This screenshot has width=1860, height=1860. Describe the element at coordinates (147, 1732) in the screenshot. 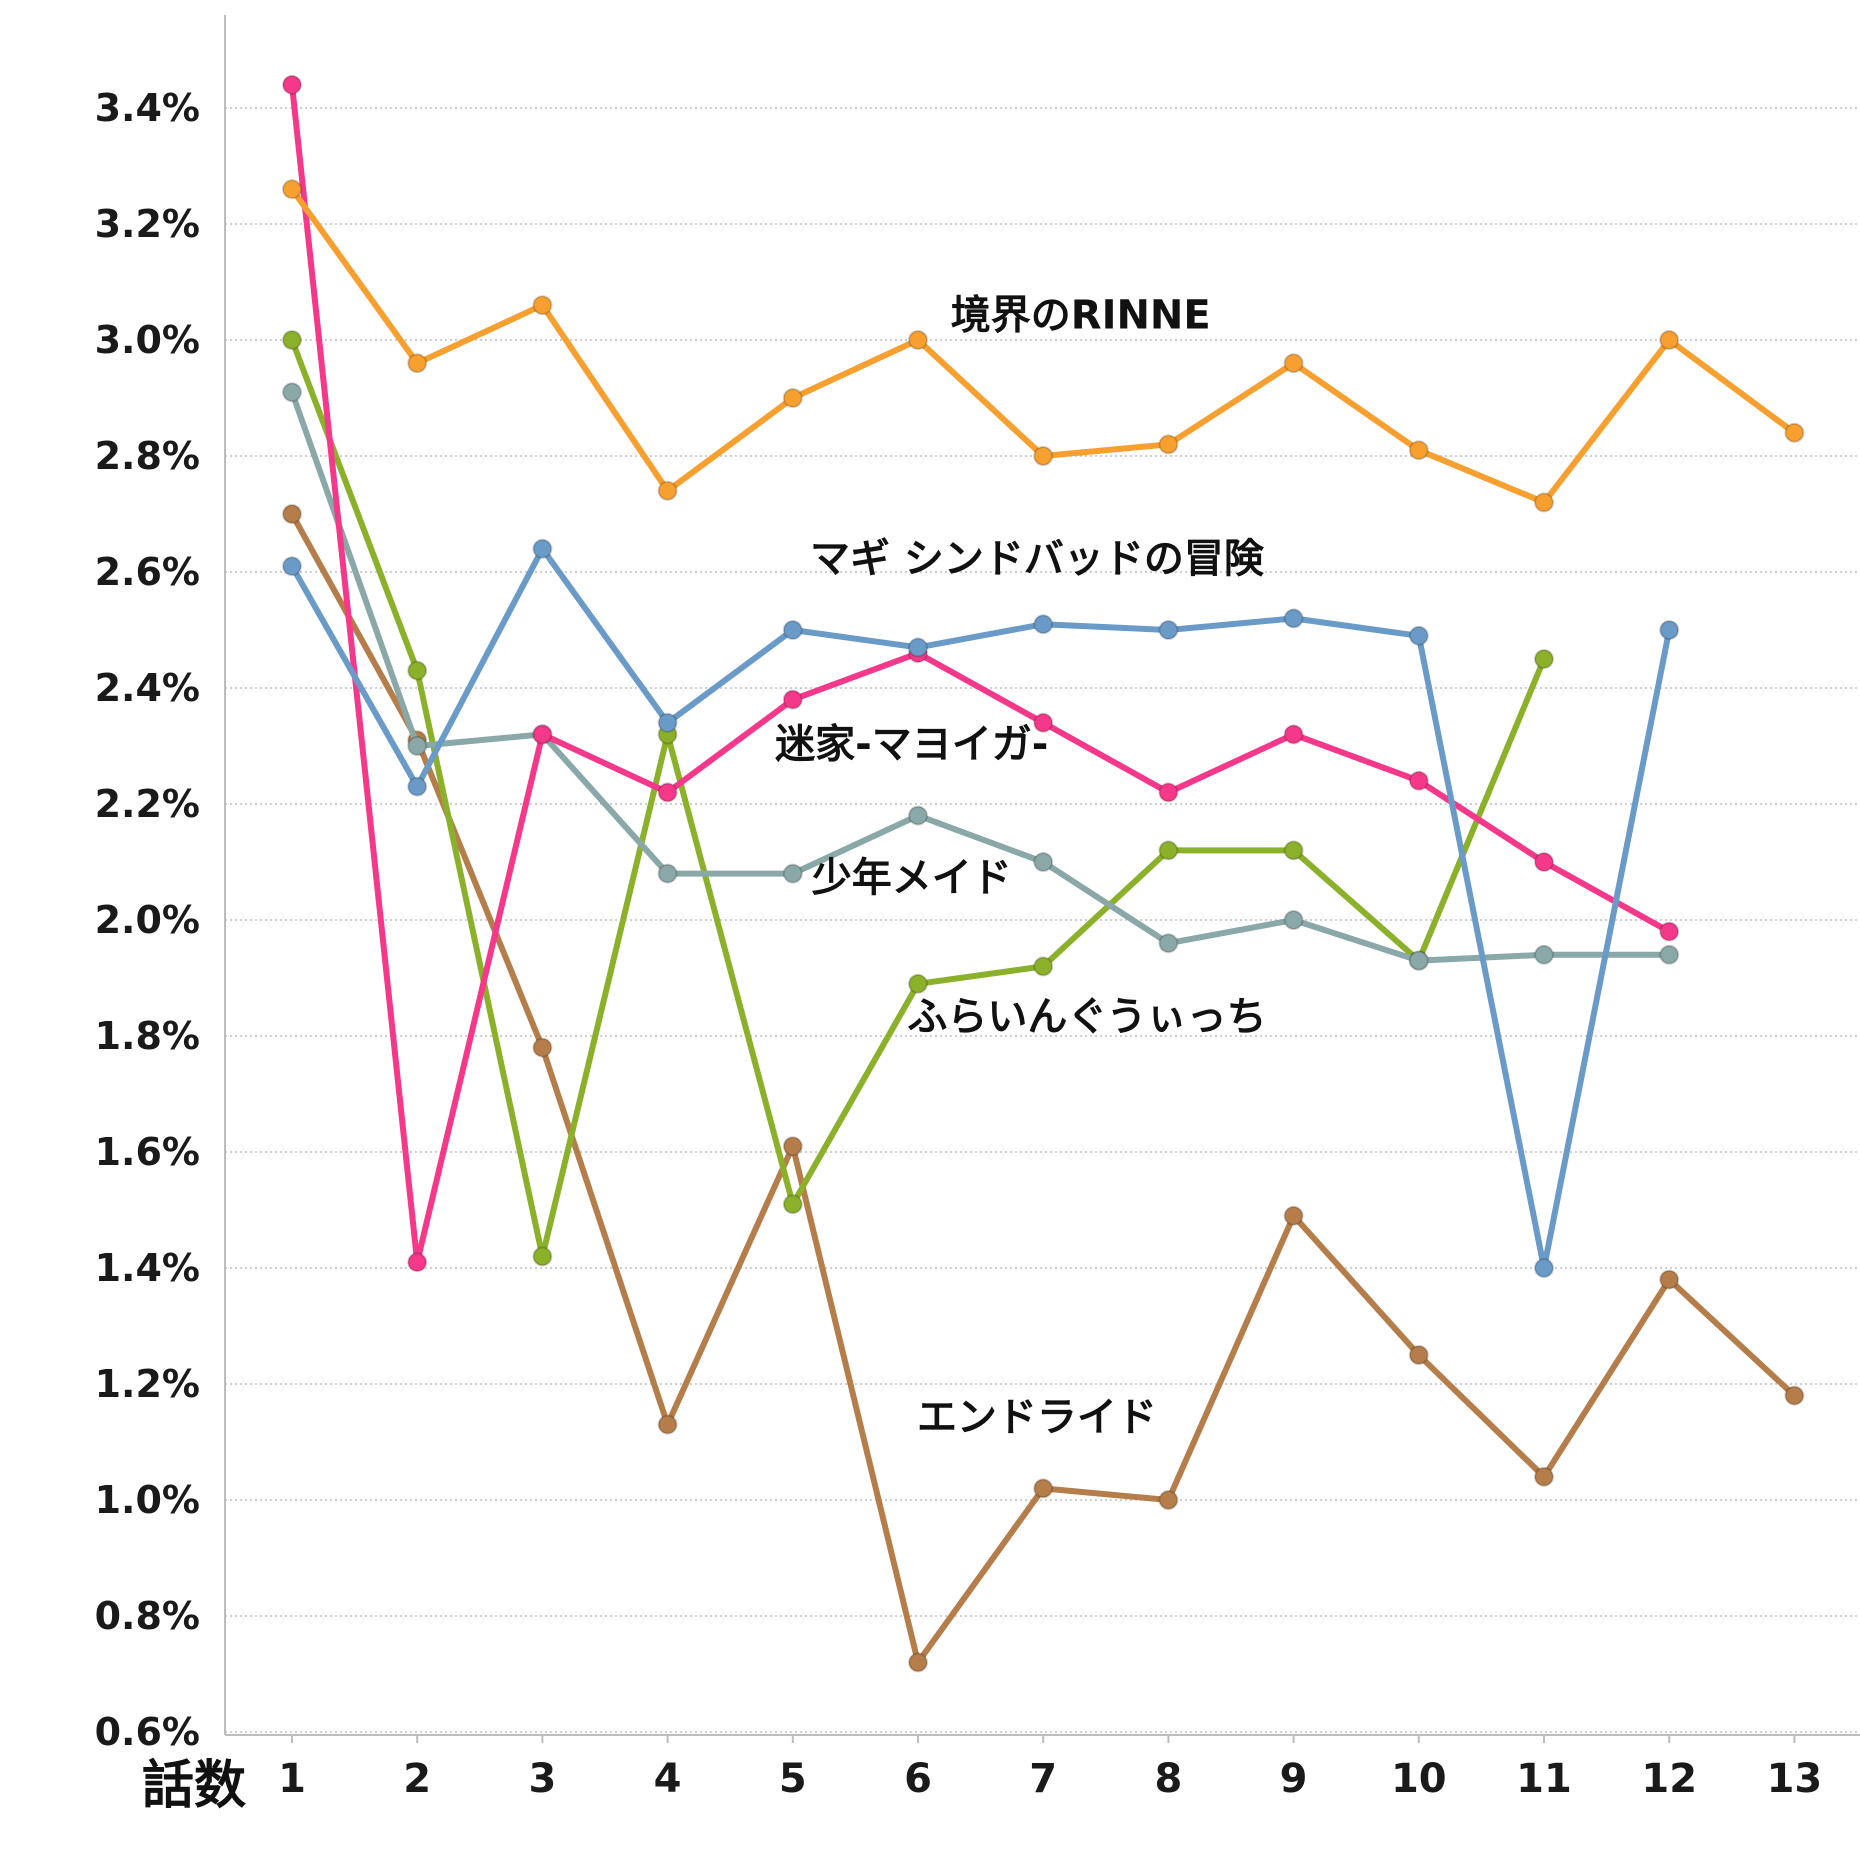

I see `y-tick-label: 0.6%` at that location.